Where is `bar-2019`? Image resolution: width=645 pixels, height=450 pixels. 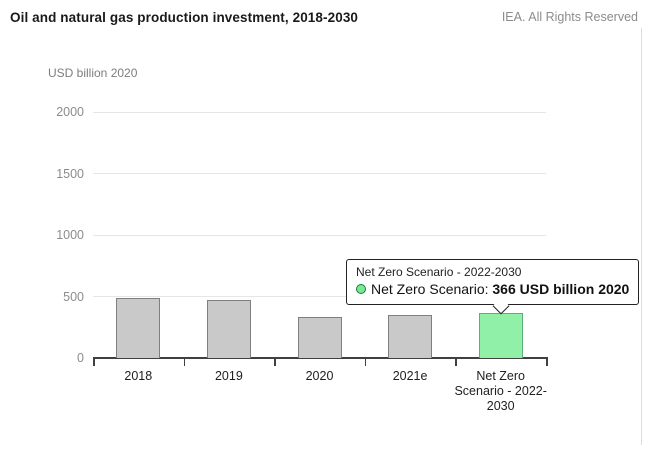 bar-2019 is located at coordinates (228, 329).